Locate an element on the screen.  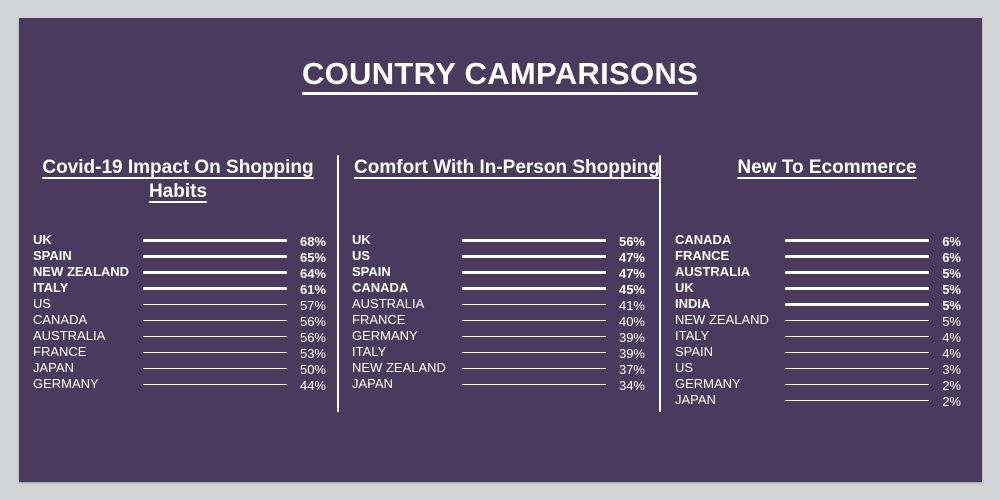
value-label: 57% is located at coordinates (312, 305).